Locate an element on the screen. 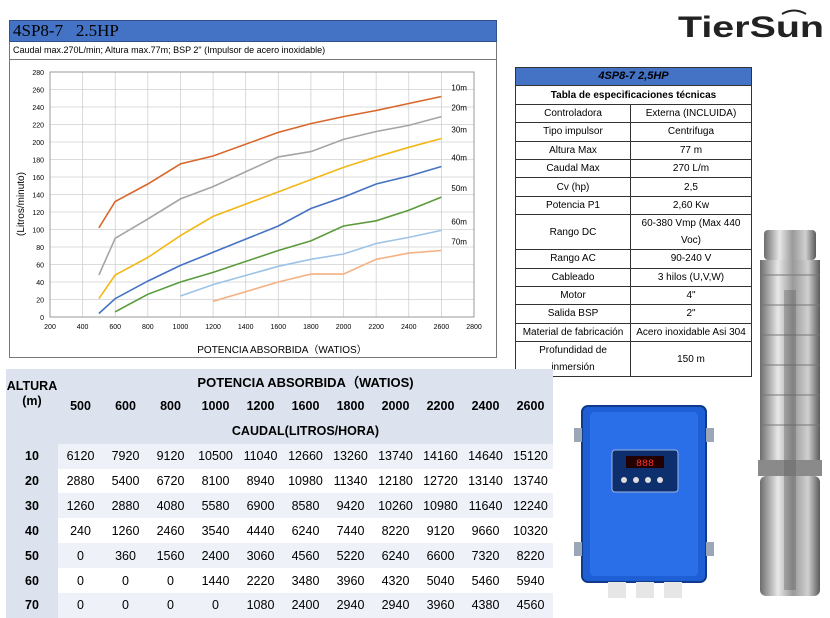 The image size is (830, 618). caudal-cell: 6900 is located at coordinates (260, 506).